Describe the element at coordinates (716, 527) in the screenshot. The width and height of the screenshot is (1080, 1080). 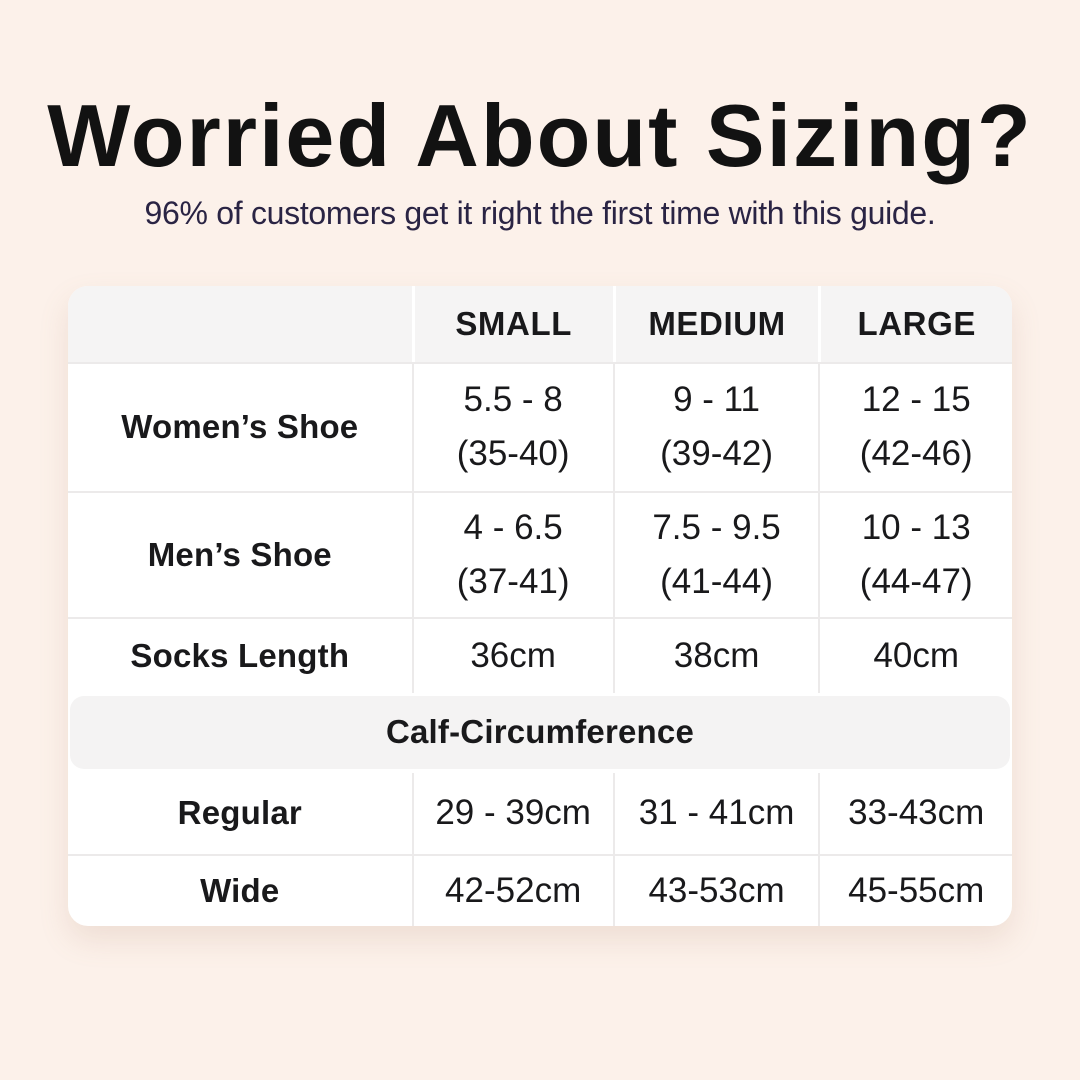
I see `cell-value-main: 7.5 - 9.5` at that location.